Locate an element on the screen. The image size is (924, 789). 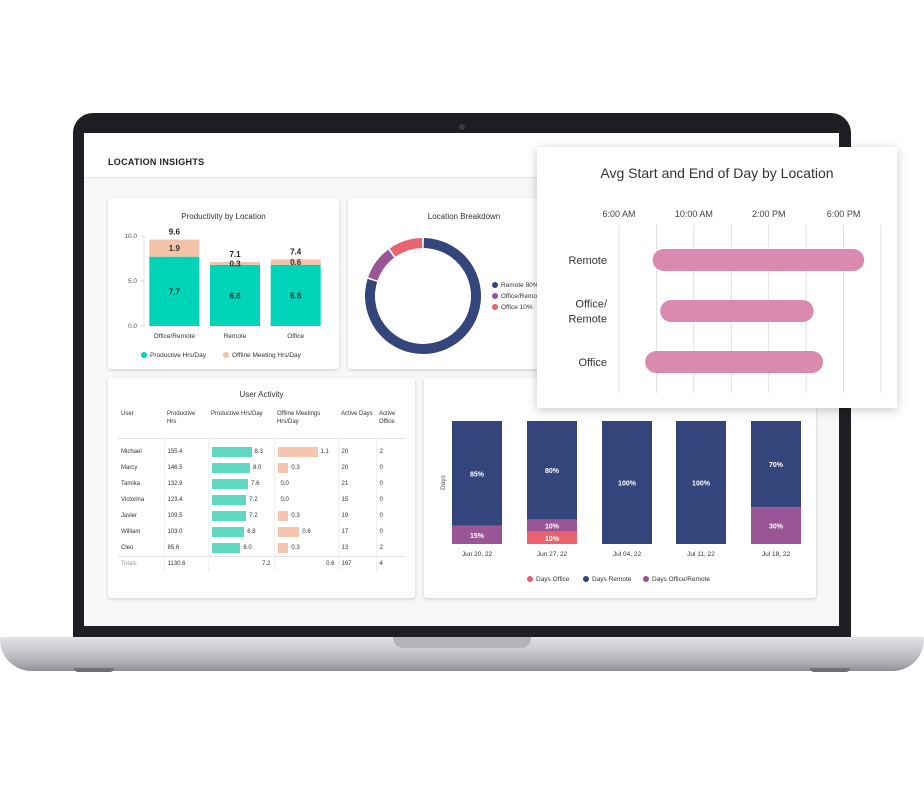
laptop-notch is located at coordinates (462, 642).